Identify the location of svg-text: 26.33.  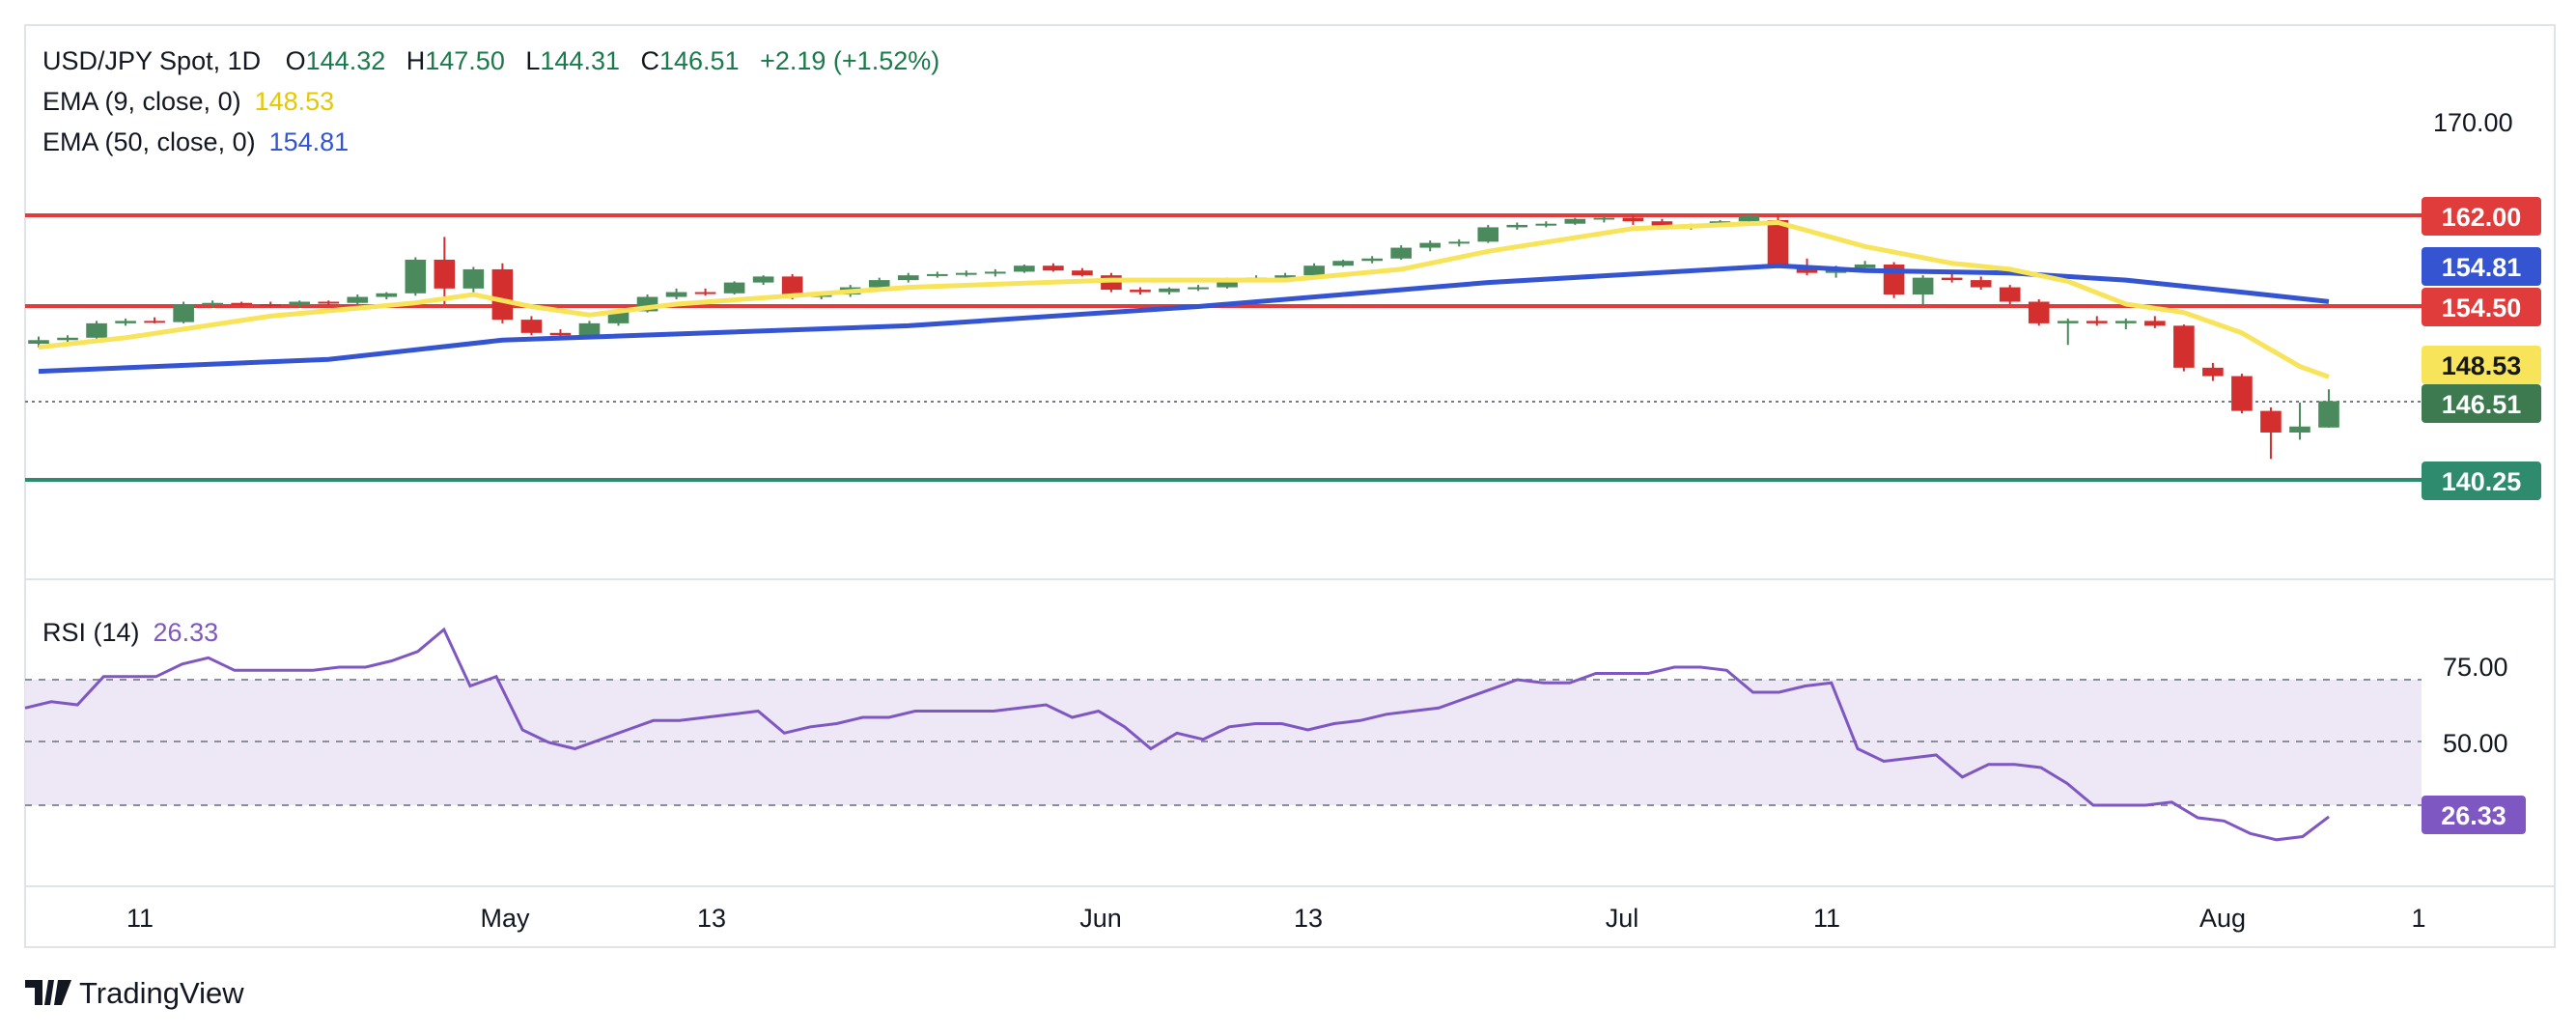
(2473, 815).